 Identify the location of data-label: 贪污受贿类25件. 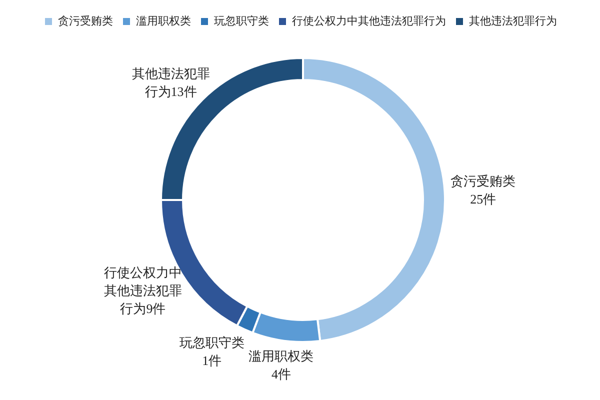
(483, 189).